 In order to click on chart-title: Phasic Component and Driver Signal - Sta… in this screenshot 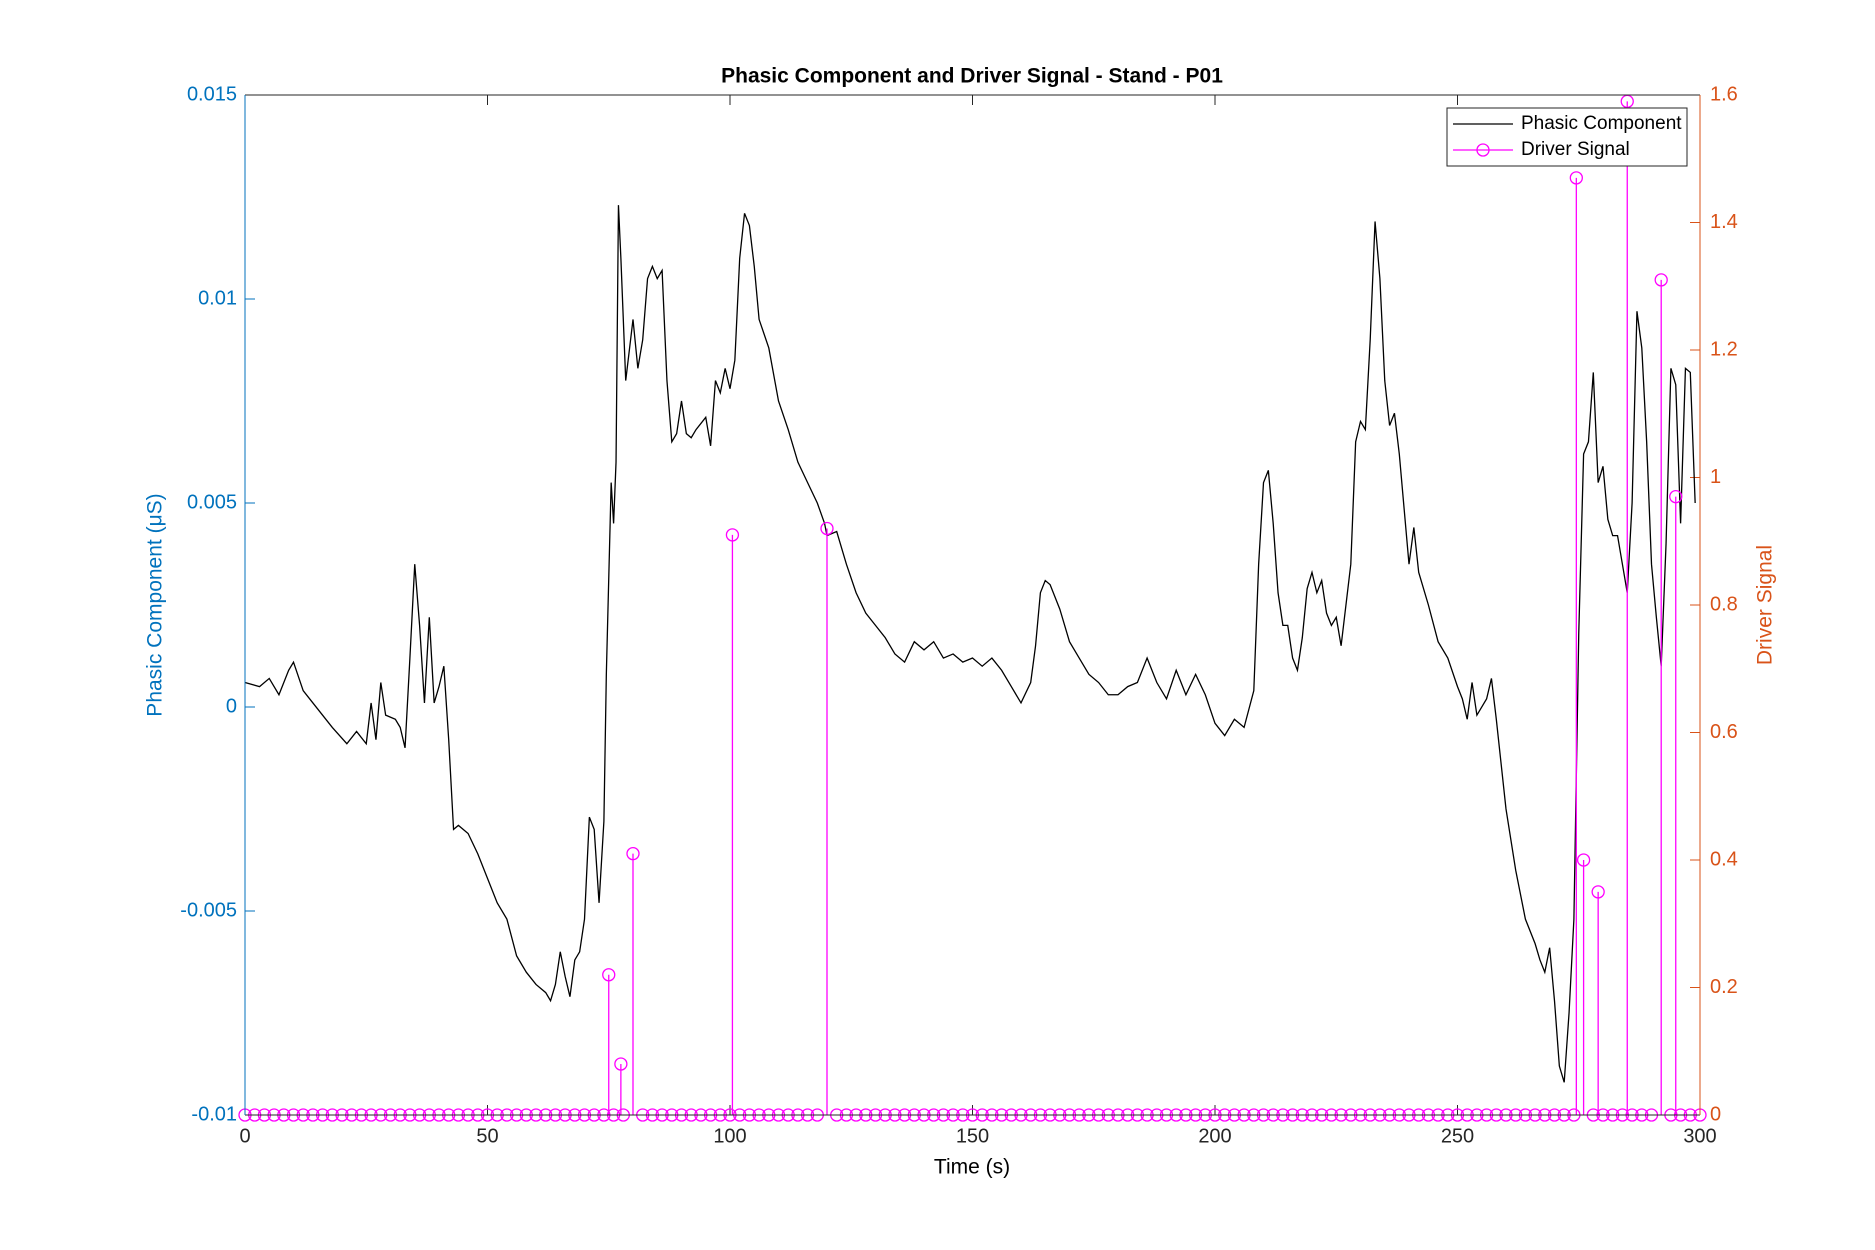, I will do `click(972, 76)`.